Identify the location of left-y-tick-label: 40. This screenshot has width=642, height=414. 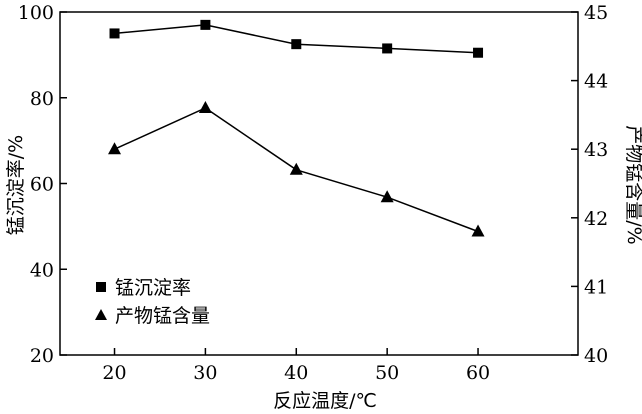
(42, 270).